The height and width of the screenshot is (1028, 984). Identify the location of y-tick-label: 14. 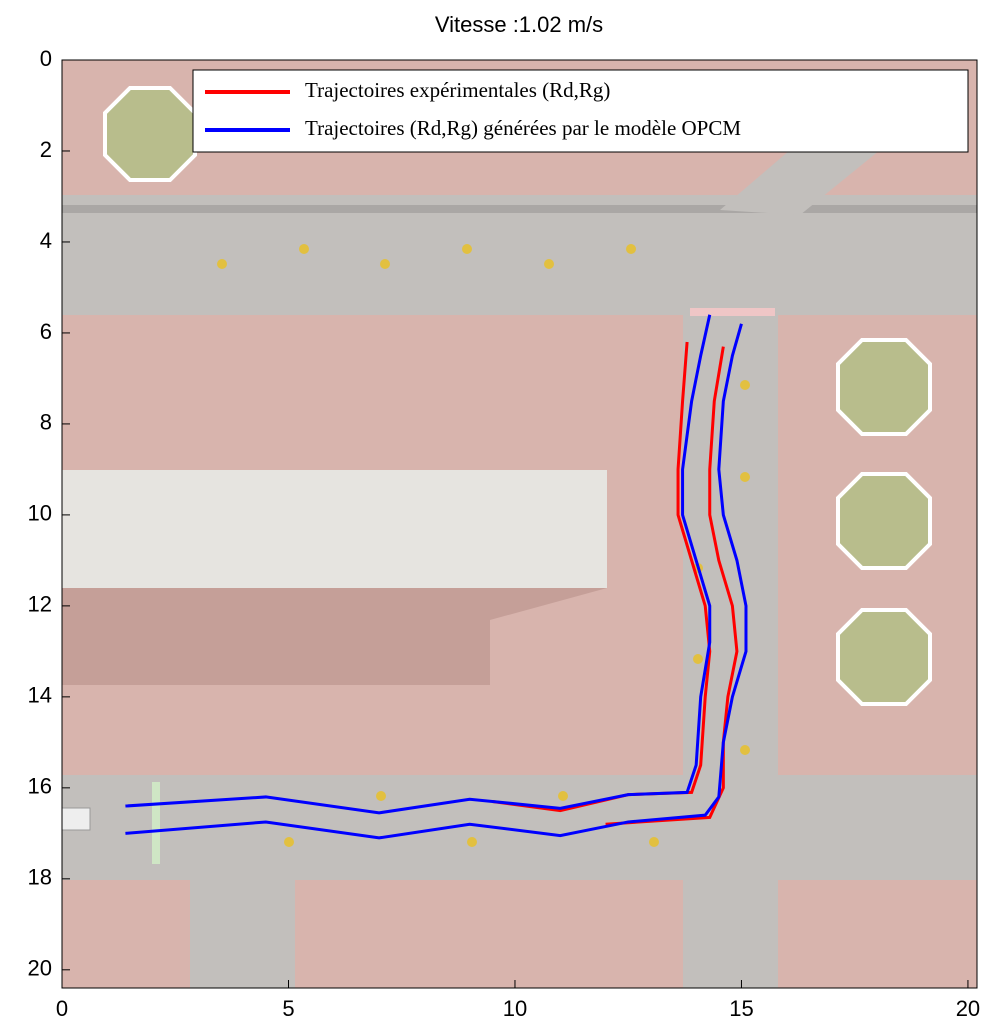
(40, 695).